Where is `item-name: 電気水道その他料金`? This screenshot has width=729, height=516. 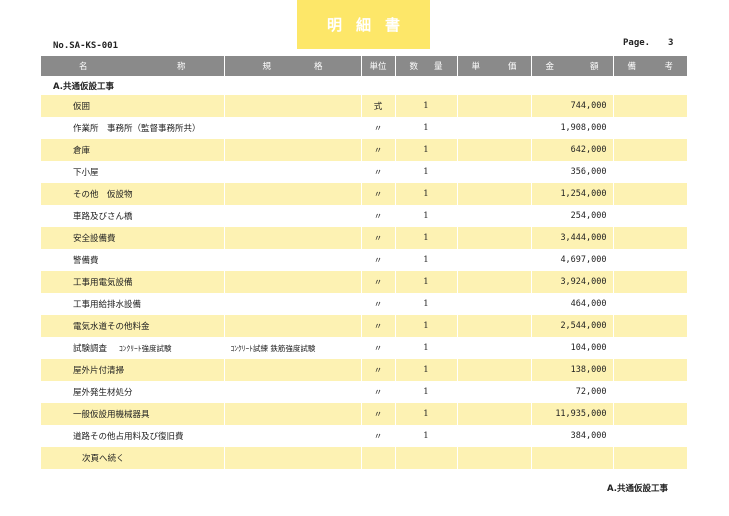
item-name: 電気水道その他料金 is located at coordinates (133, 326).